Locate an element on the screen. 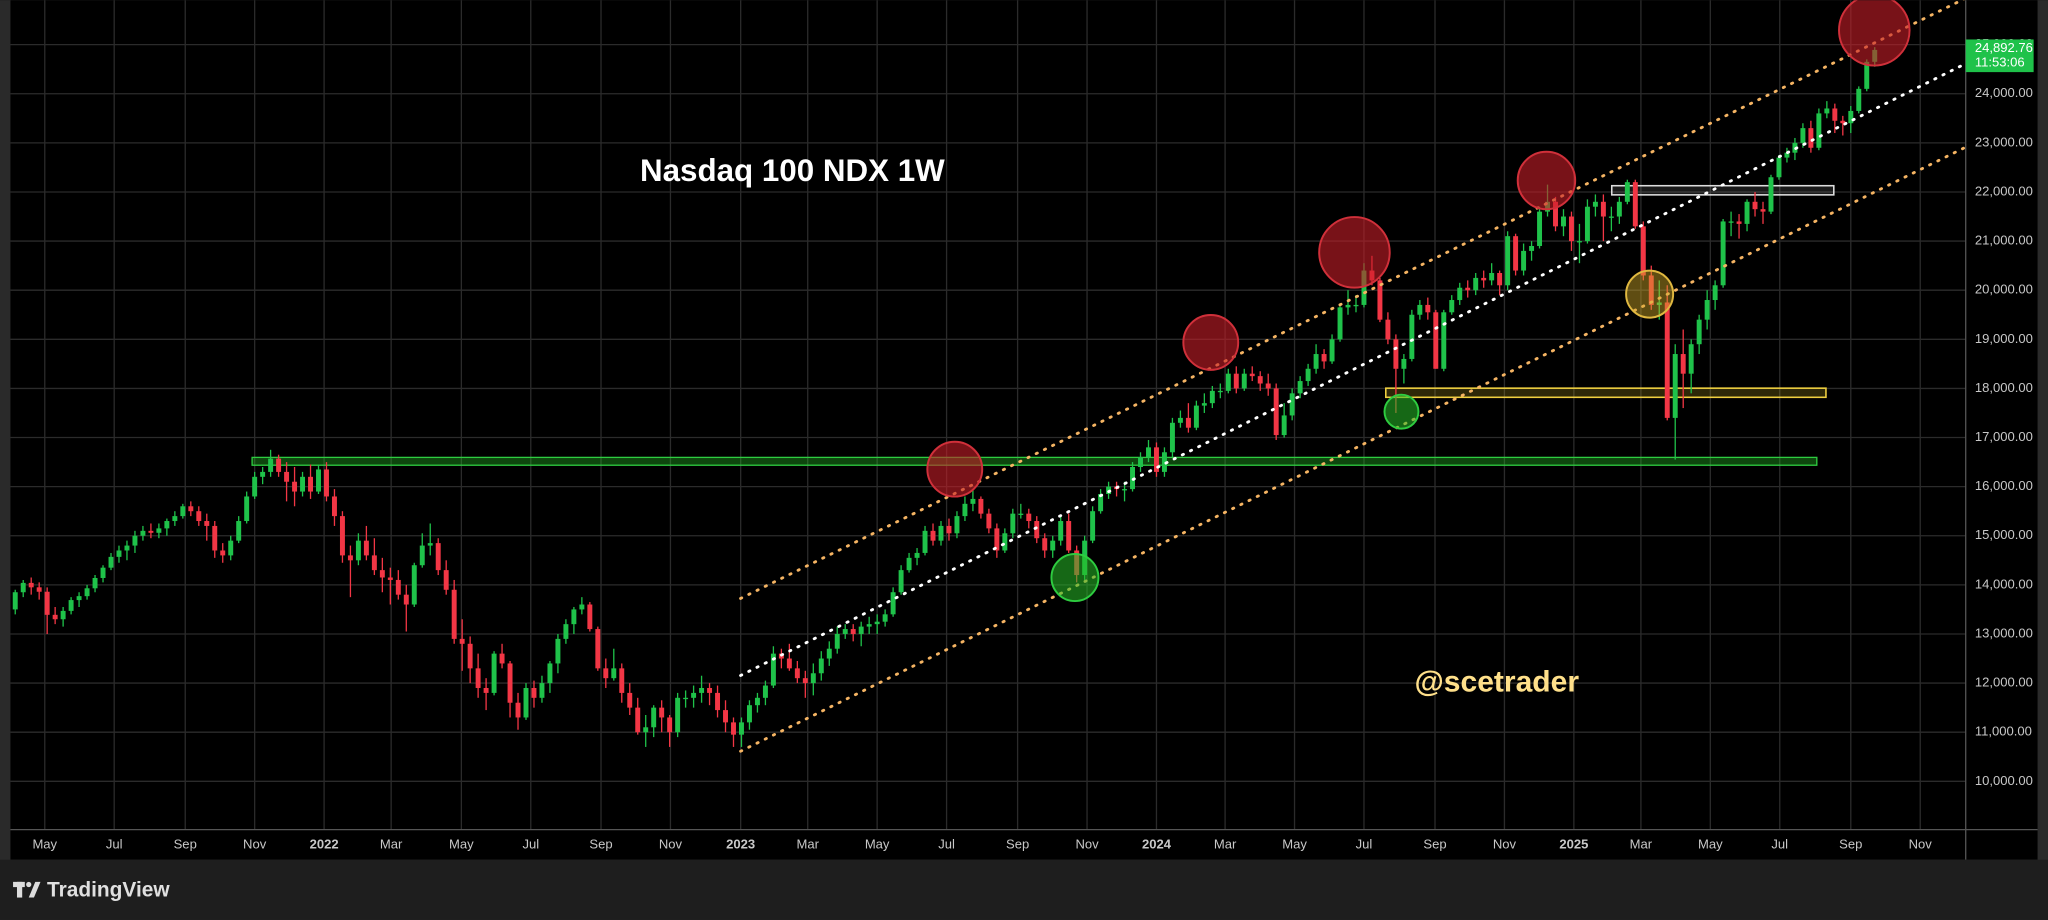 This screenshot has height=920, width=2048. top-marker is located at coordinates (955, 469).